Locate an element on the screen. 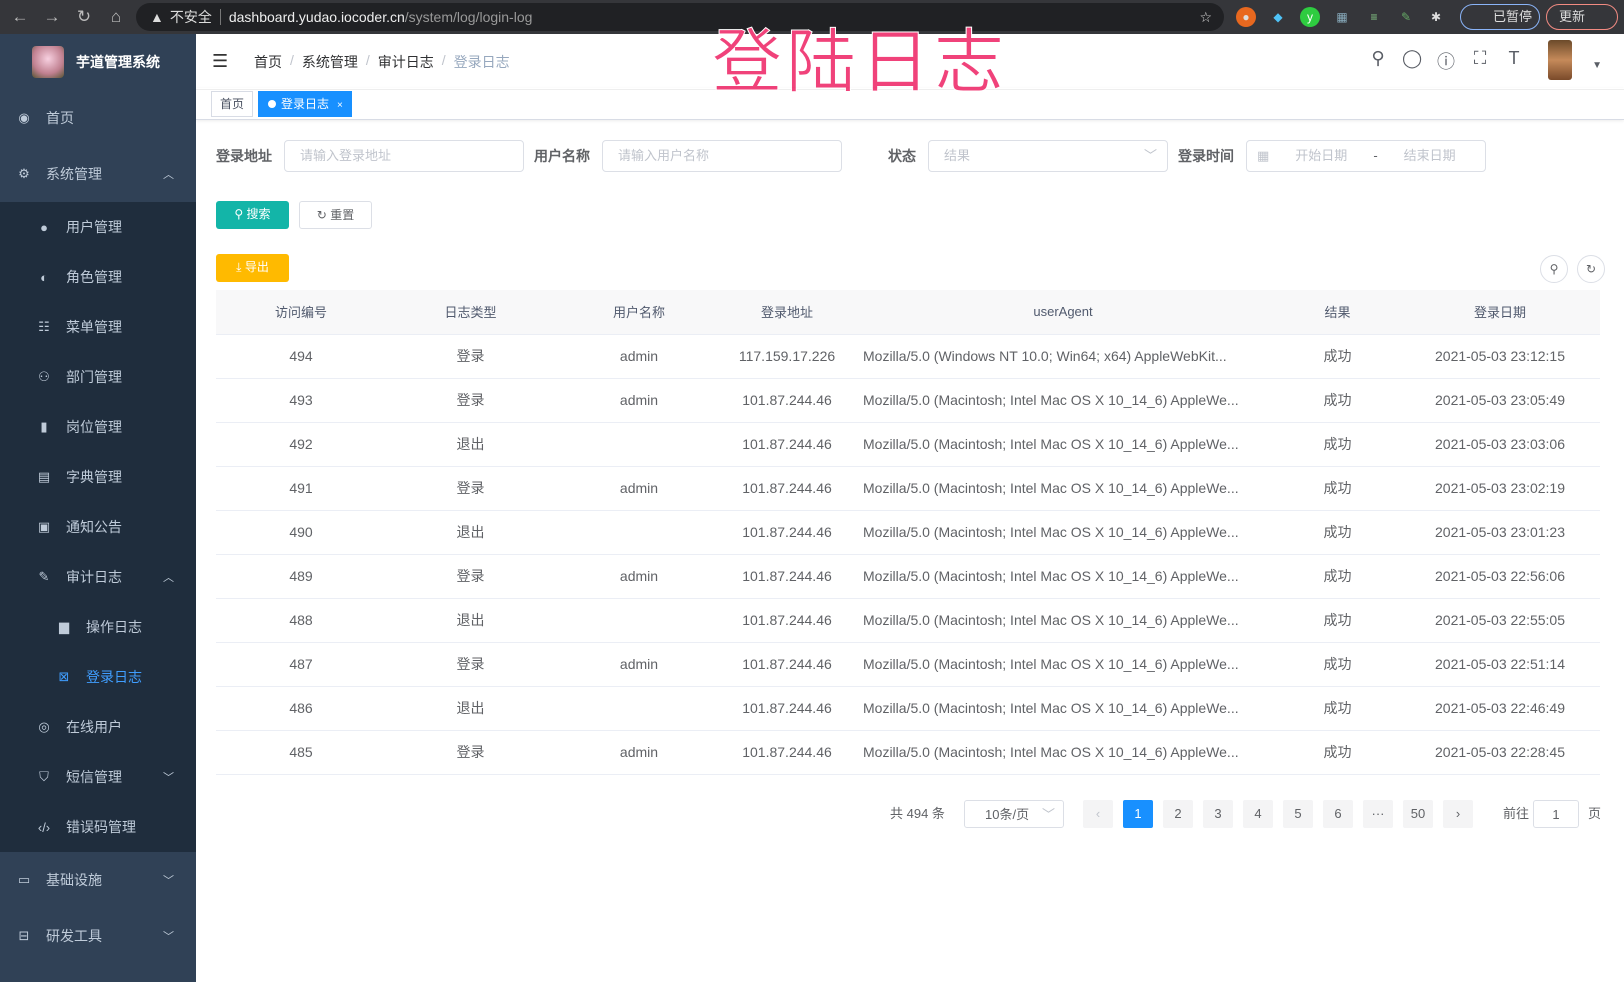  sidebar-item-system: ⚙ 系统管理 ︿ is located at coordinates (98, 174).